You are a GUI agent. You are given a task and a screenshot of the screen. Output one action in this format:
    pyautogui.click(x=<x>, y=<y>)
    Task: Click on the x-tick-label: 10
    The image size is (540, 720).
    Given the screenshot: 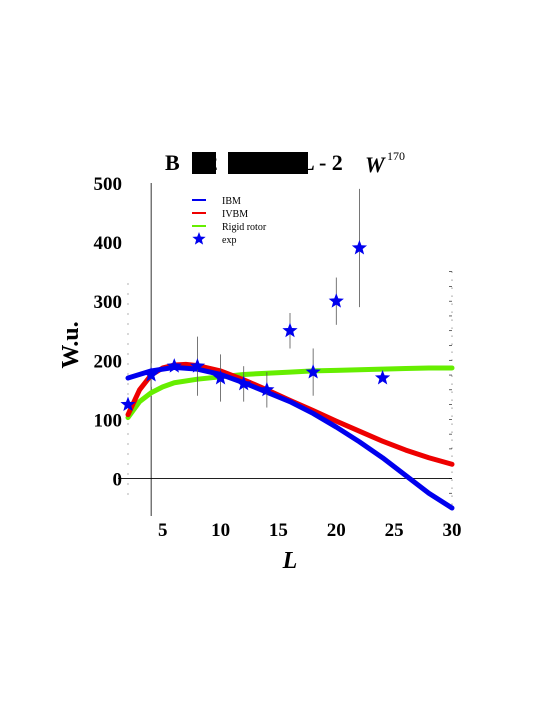 What is the action you would take?
    pyautogui.click(x=220, y=530)
    